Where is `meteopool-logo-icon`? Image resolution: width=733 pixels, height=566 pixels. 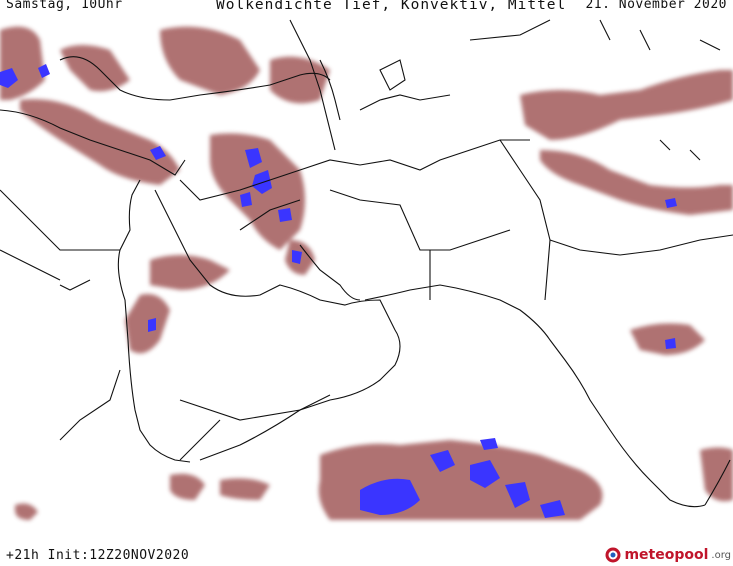
meteopool-logo-icon is located at coordinates (613, 555).